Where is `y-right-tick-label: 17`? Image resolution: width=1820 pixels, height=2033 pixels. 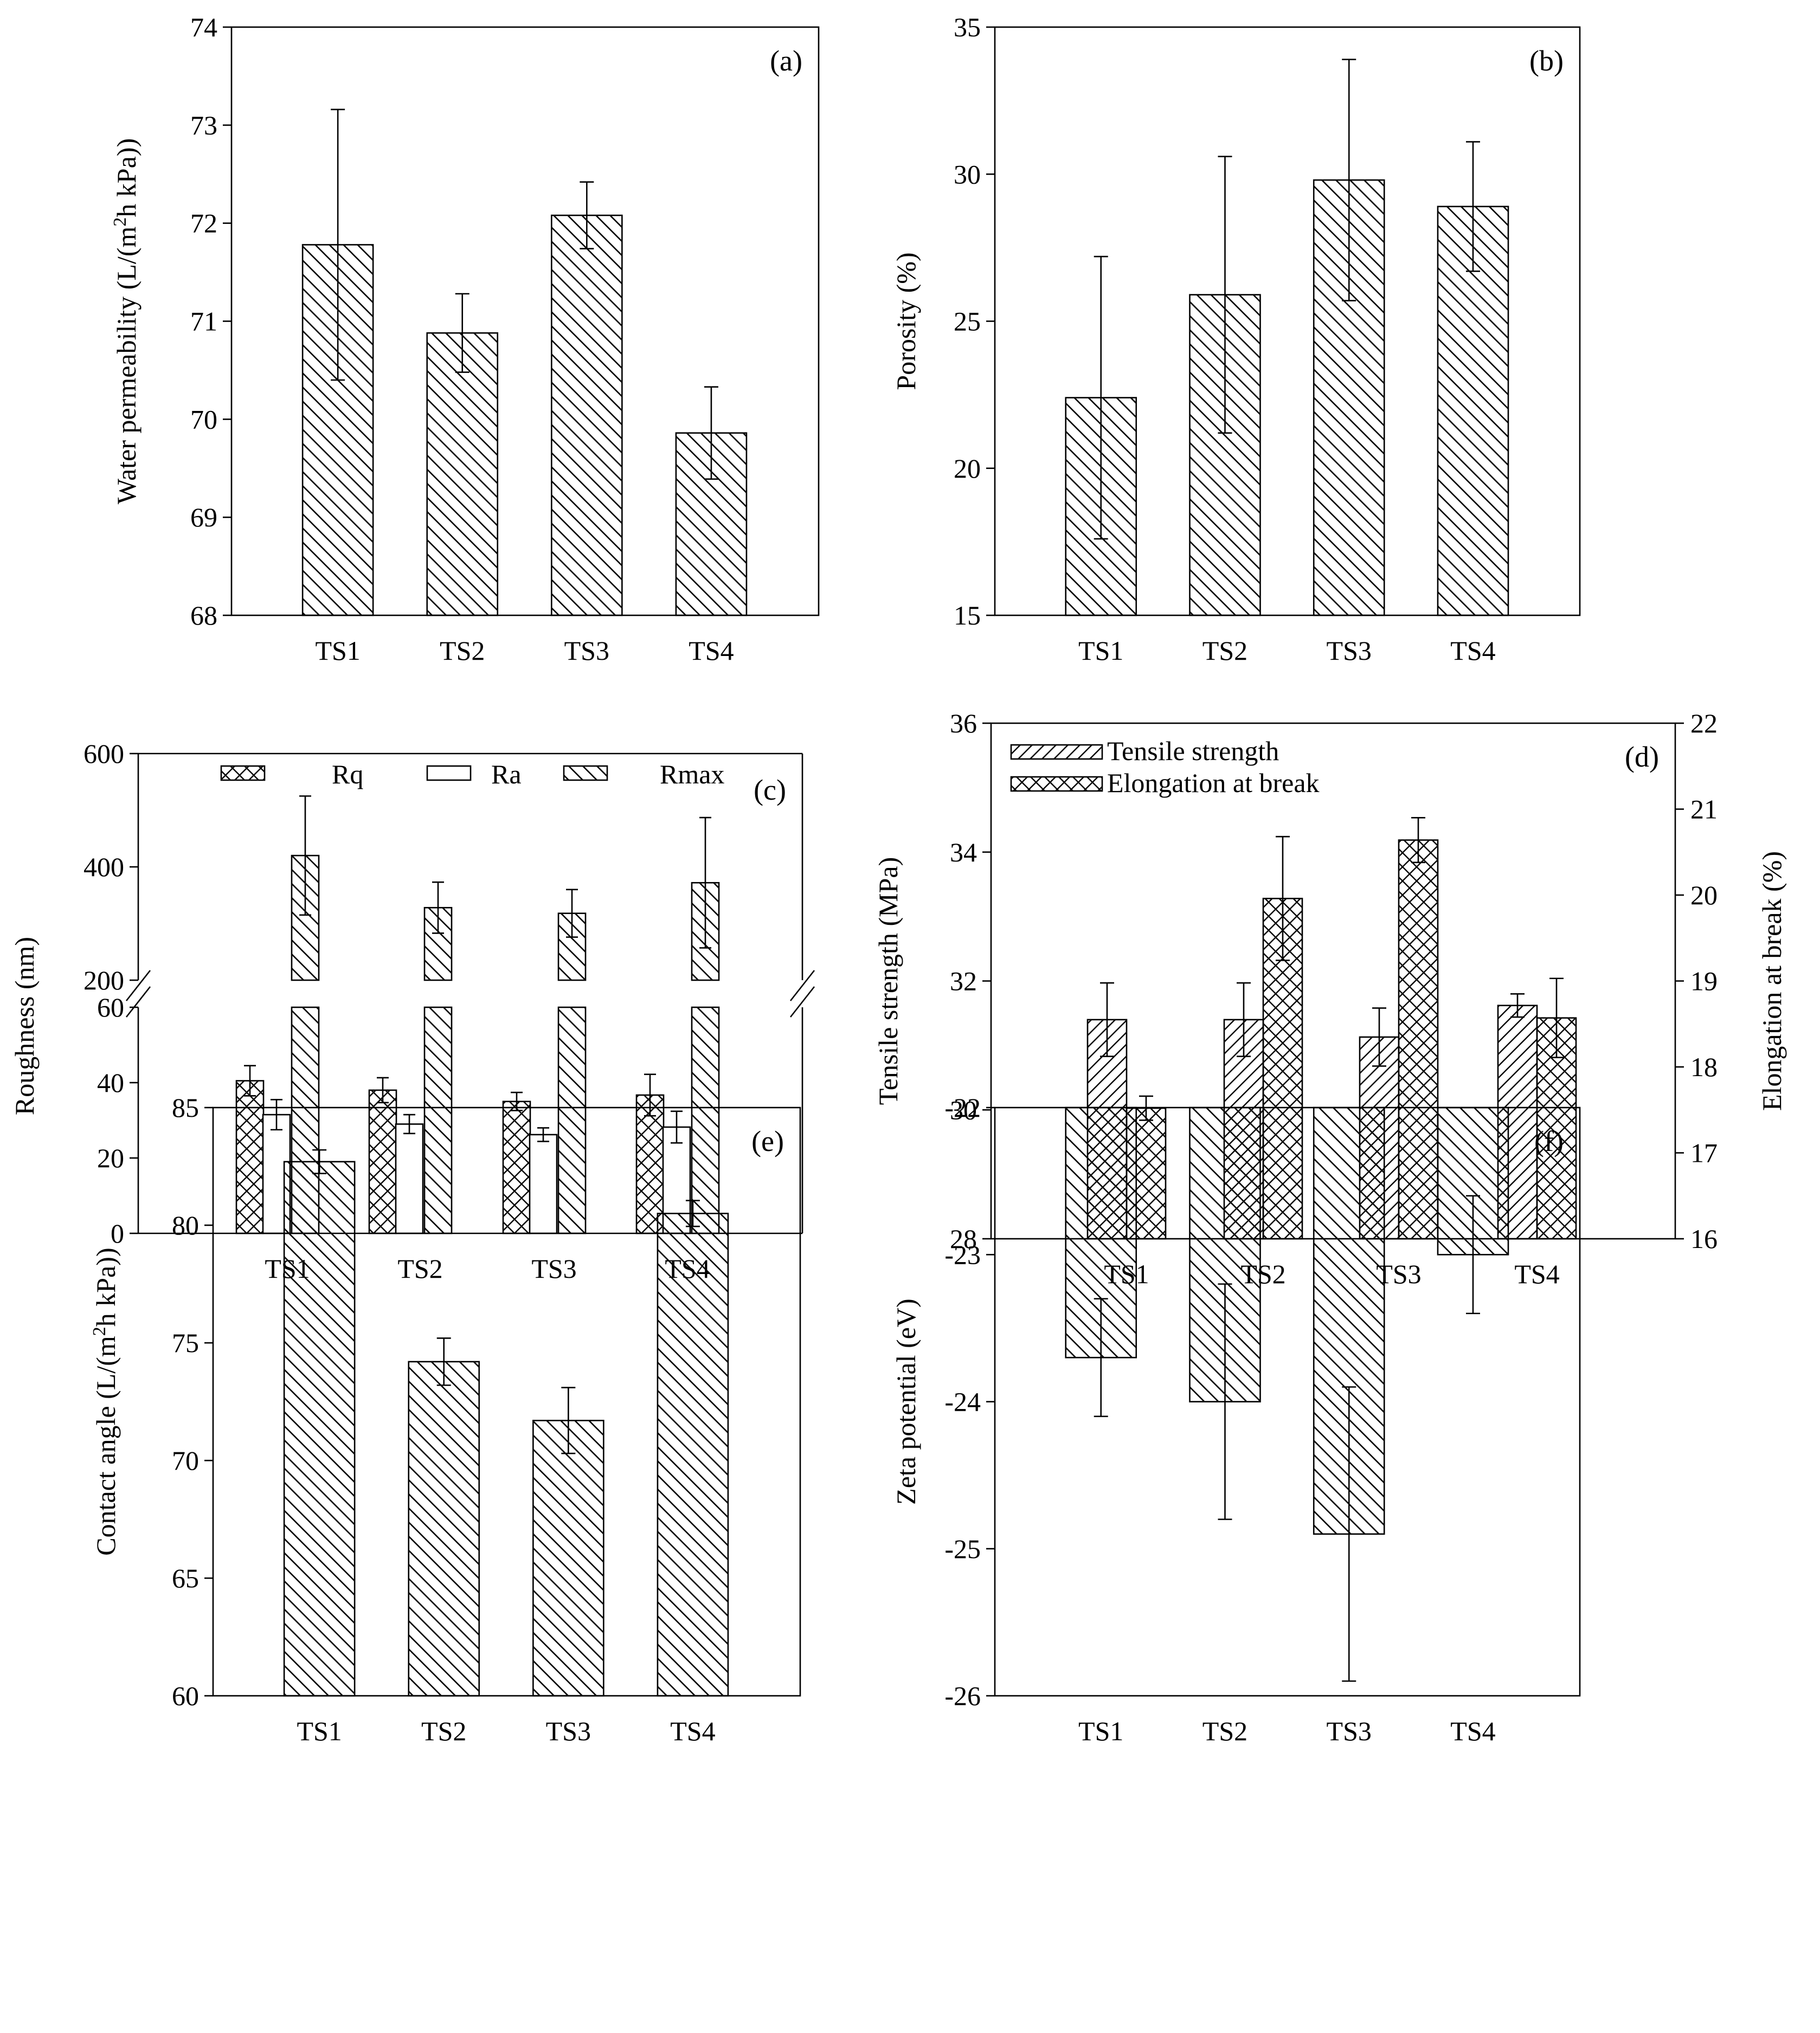
y-right-tick-label: 17 is located at coordinates (1704, 1153).